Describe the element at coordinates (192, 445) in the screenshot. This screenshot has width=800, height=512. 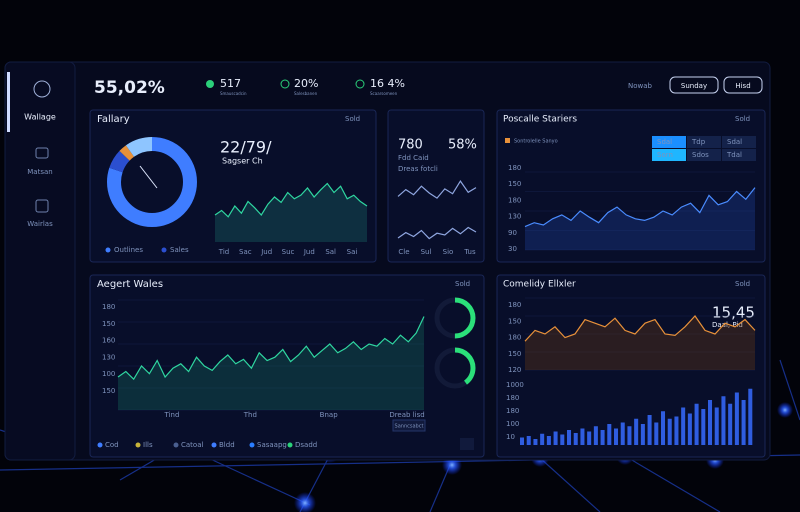
I see `legend-label: Catoal` at that location.